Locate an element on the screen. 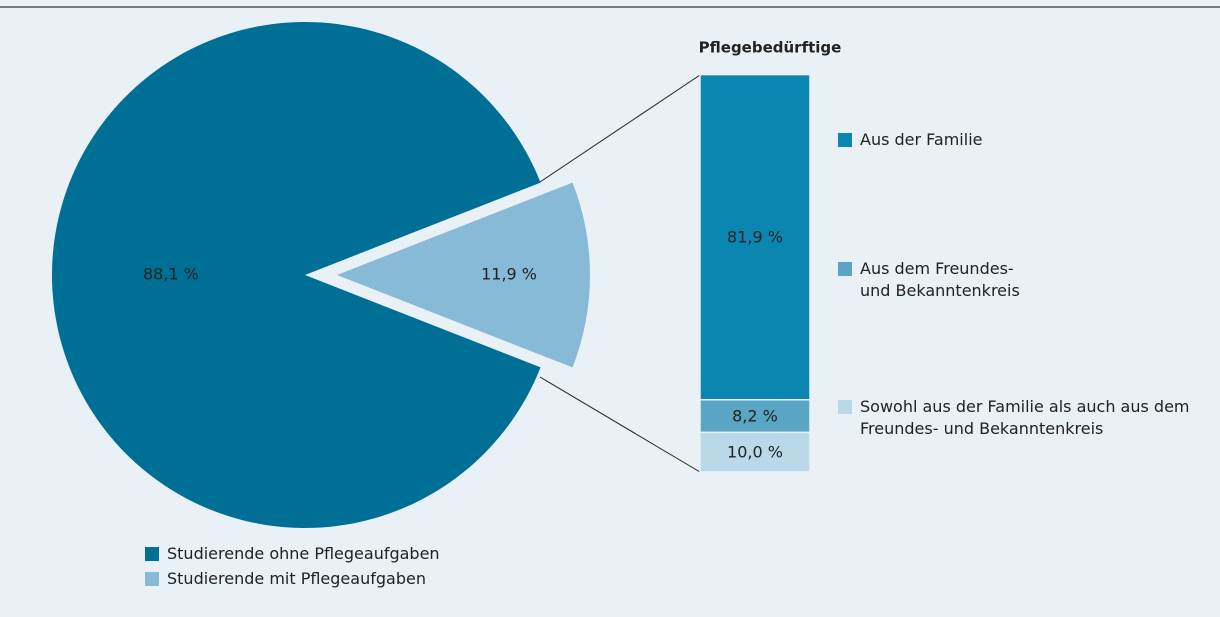  legend-item: Studierende mit Pflegeaufgaben is located at coordinates (285, 579).